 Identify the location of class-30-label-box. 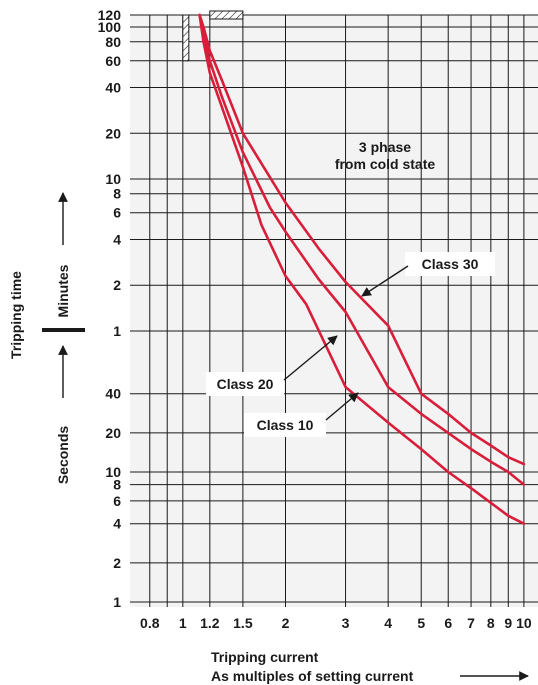
(450, 264).